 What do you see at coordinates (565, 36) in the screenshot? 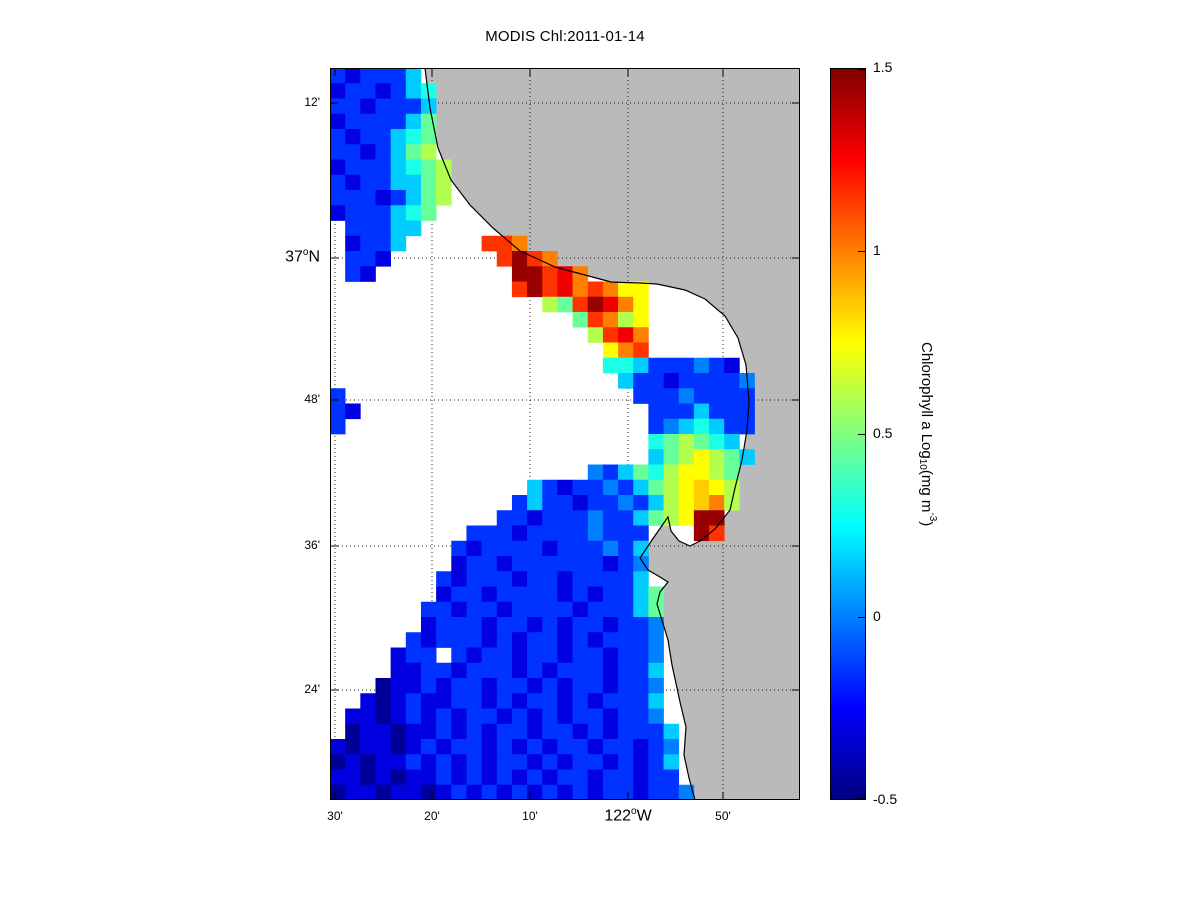
I see `chart-title: MODIS Chl:2011-01-14` at bounding box center [565, 36].